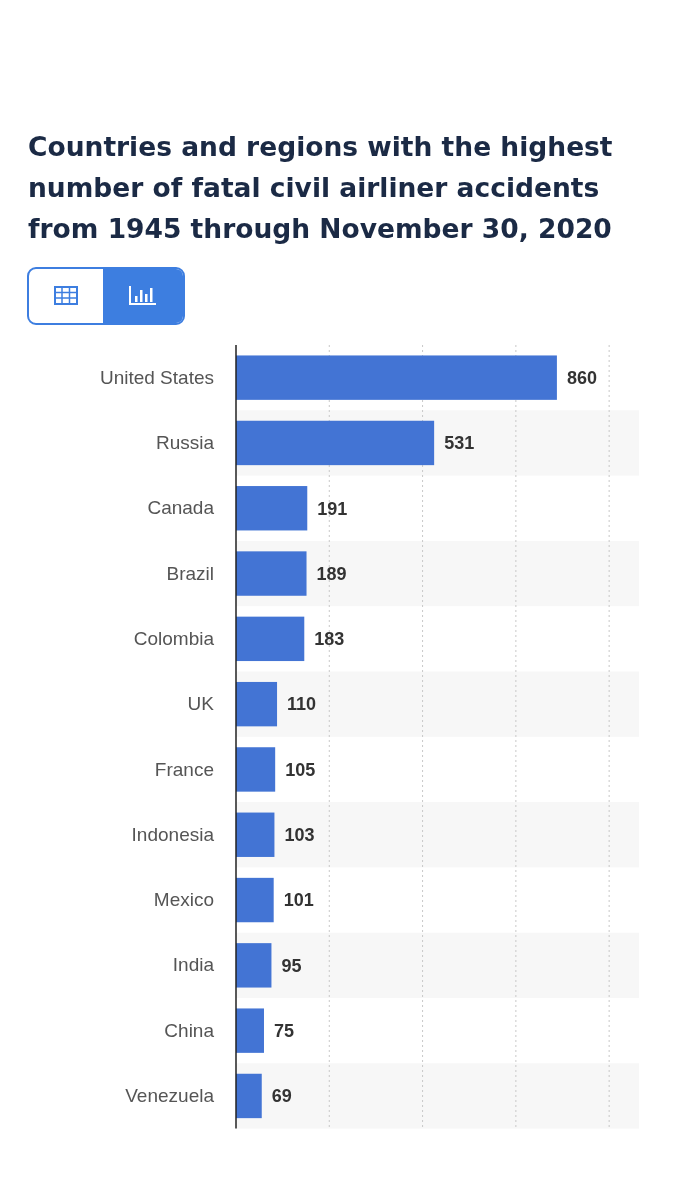 Image resolution: width=675 pixels, height=1200 pixels. What do you see at coordinates (332, 508) in the screenshot?
I see `data-label: 191` at bounding box center [332, 508].